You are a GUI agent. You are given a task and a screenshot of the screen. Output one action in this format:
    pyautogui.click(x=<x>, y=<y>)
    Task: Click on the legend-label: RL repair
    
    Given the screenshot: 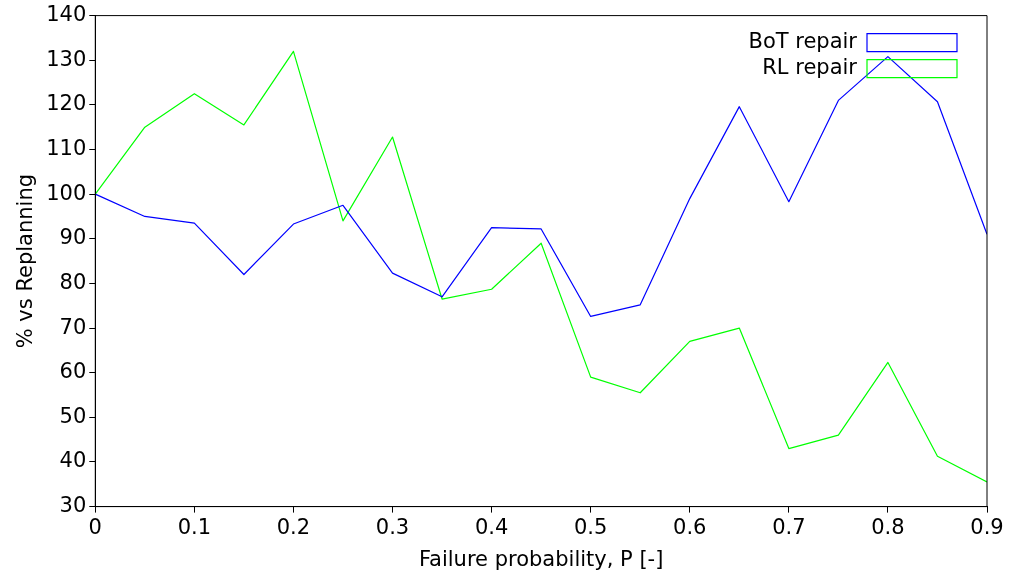 What is the action you would take?
    pyautogui.click(x=810, y=67)
    